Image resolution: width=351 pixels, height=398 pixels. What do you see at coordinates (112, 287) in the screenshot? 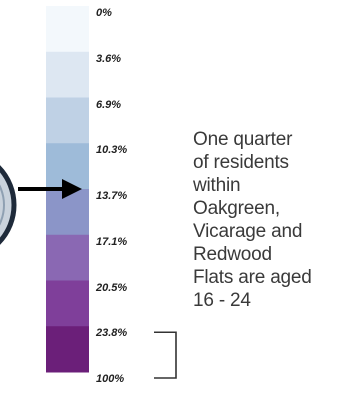
I see `tick-label: 20.5%` at bounding box center [112, 287].